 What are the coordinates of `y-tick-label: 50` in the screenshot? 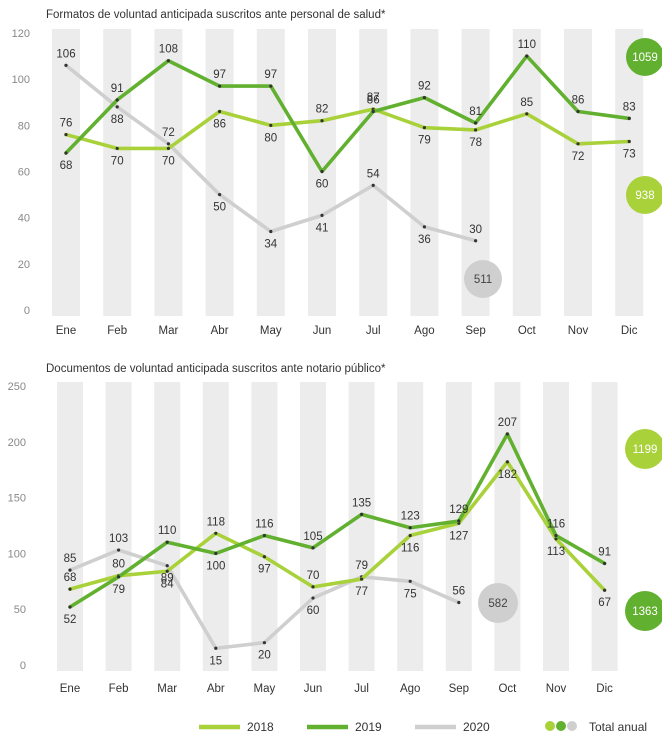 It's located at (20, 610).